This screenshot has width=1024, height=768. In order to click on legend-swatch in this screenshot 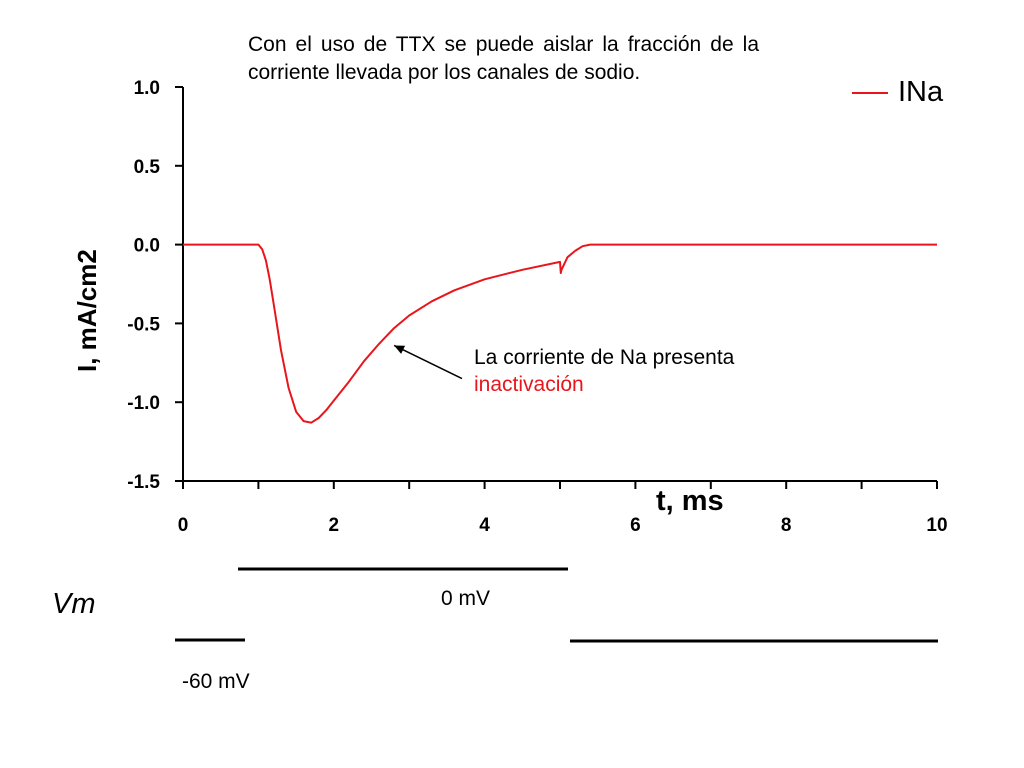, I will do `click(870, 92)`.